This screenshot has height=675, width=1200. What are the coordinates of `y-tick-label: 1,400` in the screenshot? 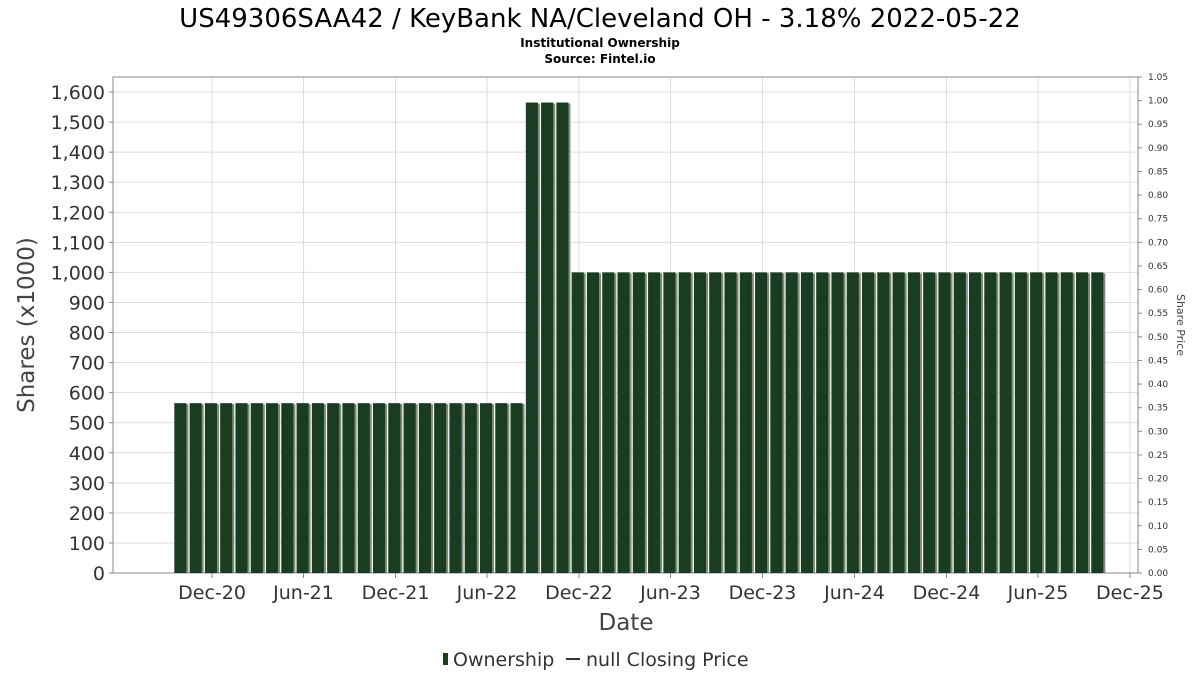 It's located at (78, 153).